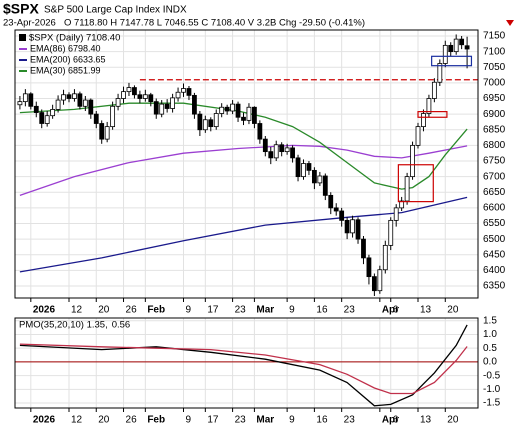  I want to click on legend-swatch, so click(22, 37).